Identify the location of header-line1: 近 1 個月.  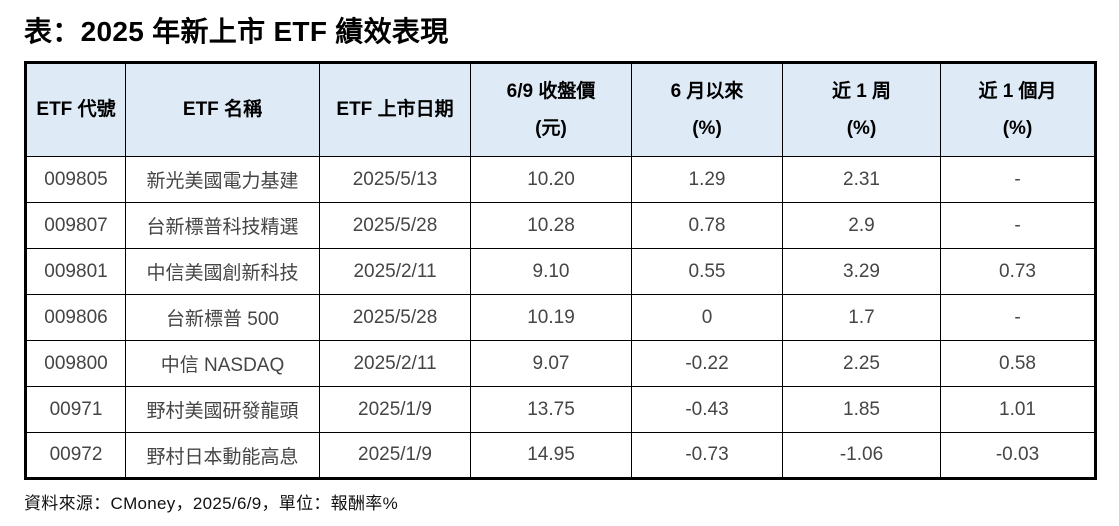
(1017, 91).